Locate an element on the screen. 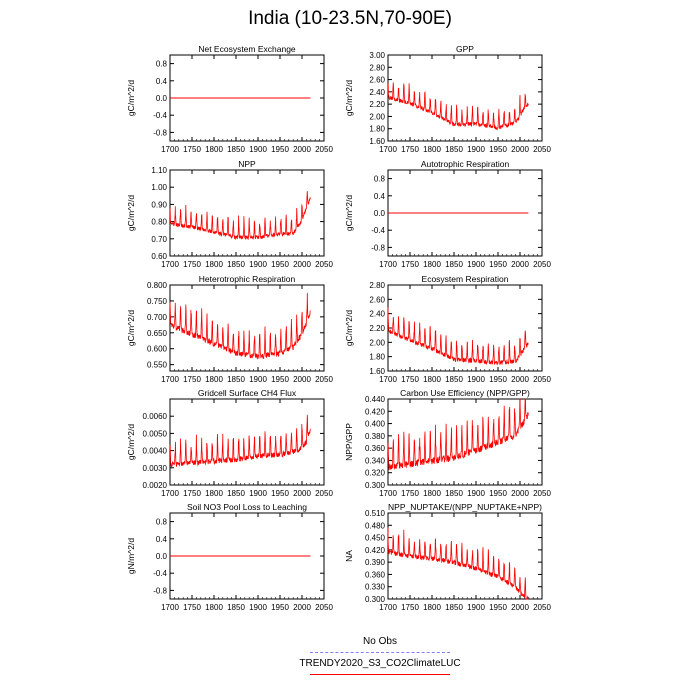 The height and width of the screenshot is (700, 700). y-tick-label: 0.90 is located at coordinates (159, 204).